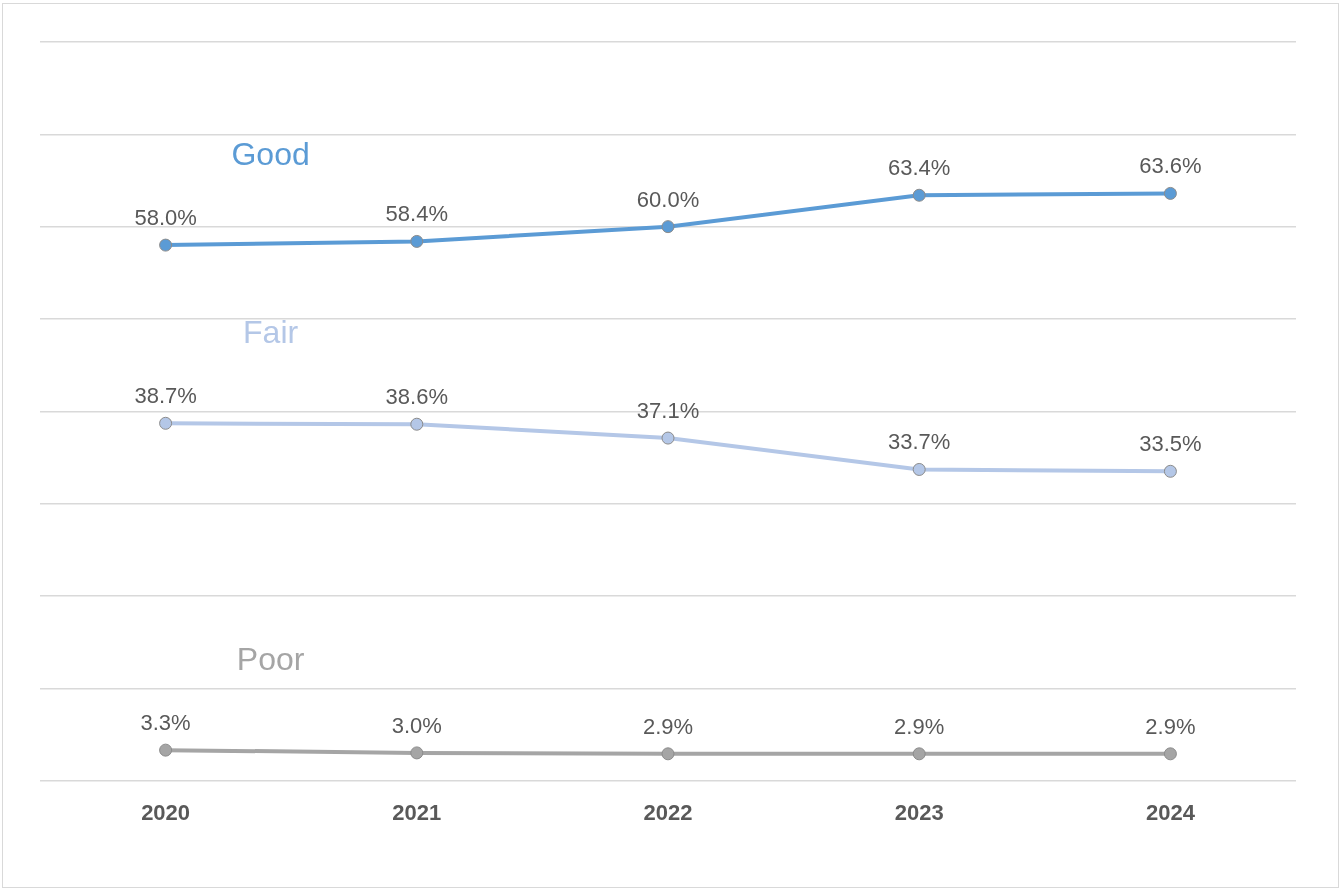 Image resolution: width=1341 pixels, height=890 pixels. Describe the element at coordinates (1170, 444) in the screenshot. I see `data-label: 33.5%` at that location.